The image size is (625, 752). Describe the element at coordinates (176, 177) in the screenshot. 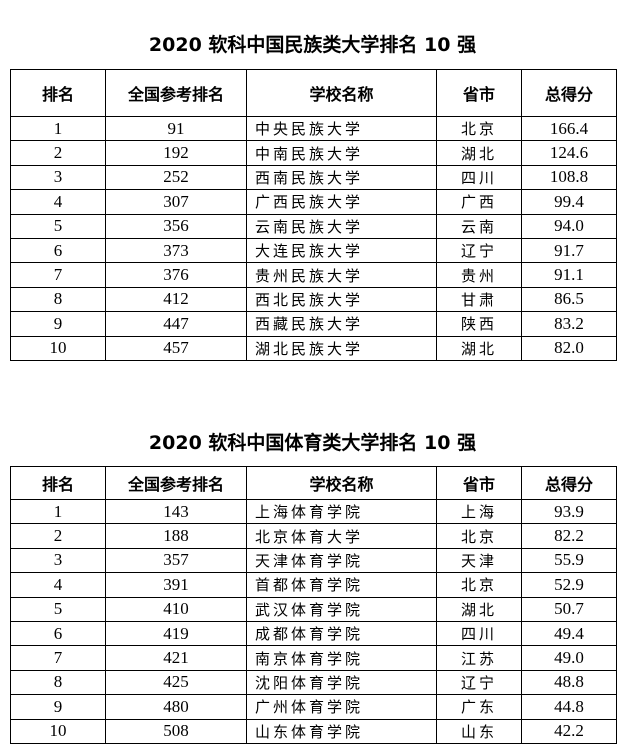

I see `cell-national-rank: 252` at that location.